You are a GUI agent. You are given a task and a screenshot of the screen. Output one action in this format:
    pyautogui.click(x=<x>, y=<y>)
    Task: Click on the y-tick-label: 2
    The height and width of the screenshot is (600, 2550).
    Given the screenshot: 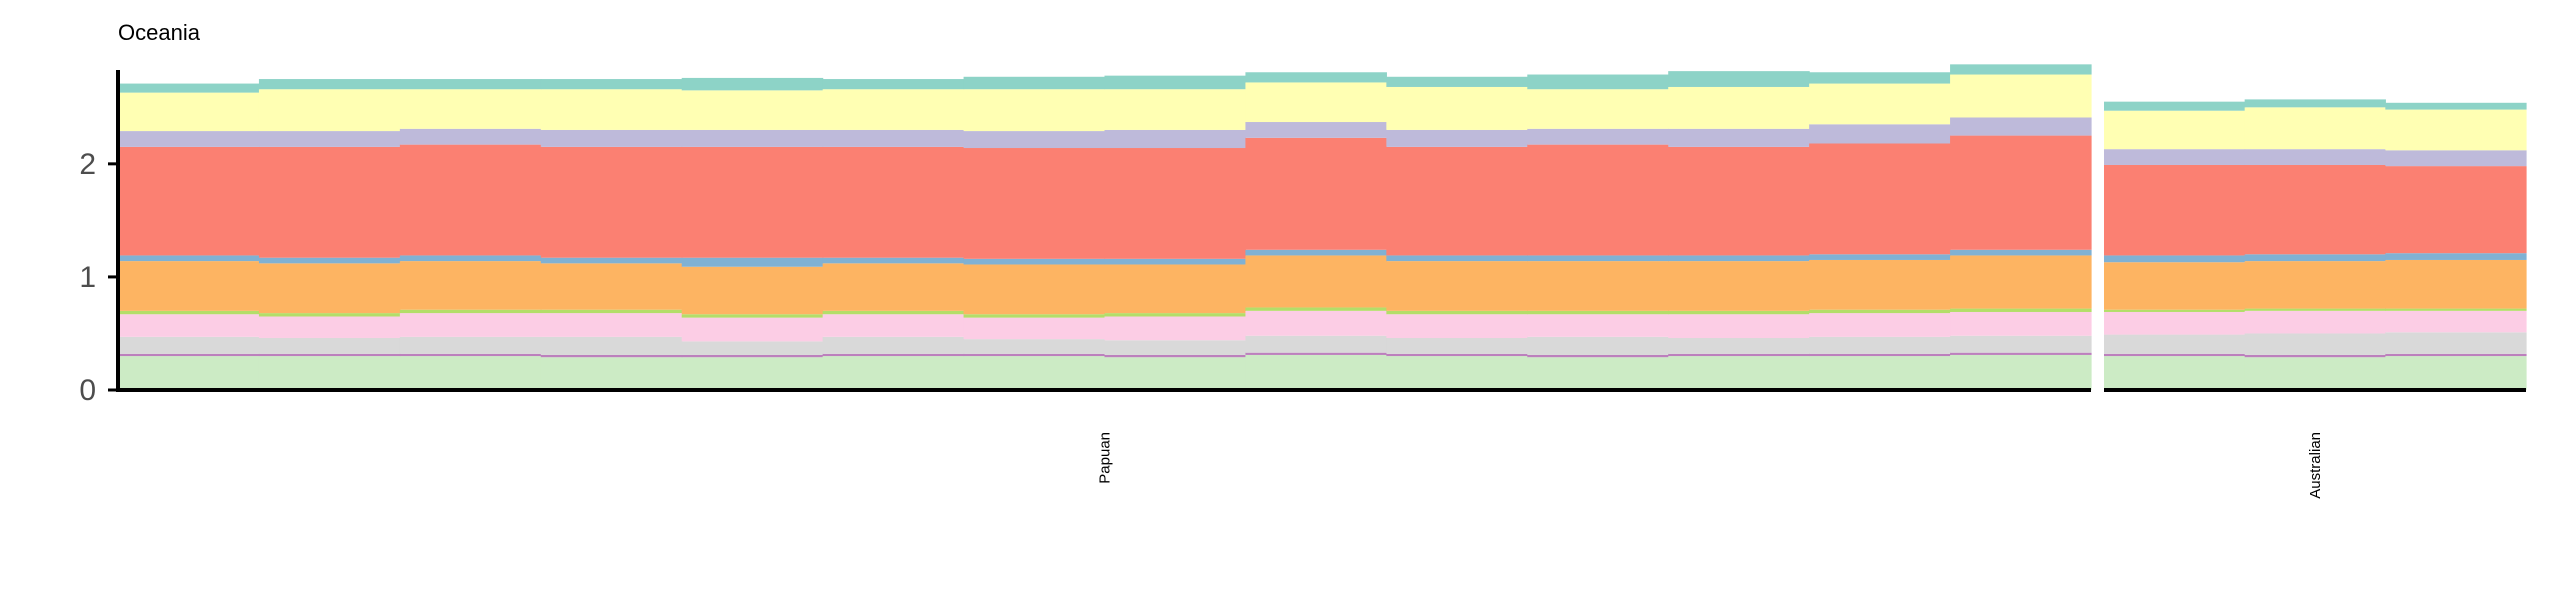 What is the action you would take?
    pyautogui.click(x=87, y=164)
    